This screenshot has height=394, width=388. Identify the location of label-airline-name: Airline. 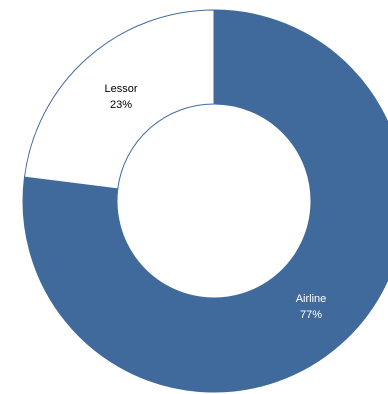
(311, 299).